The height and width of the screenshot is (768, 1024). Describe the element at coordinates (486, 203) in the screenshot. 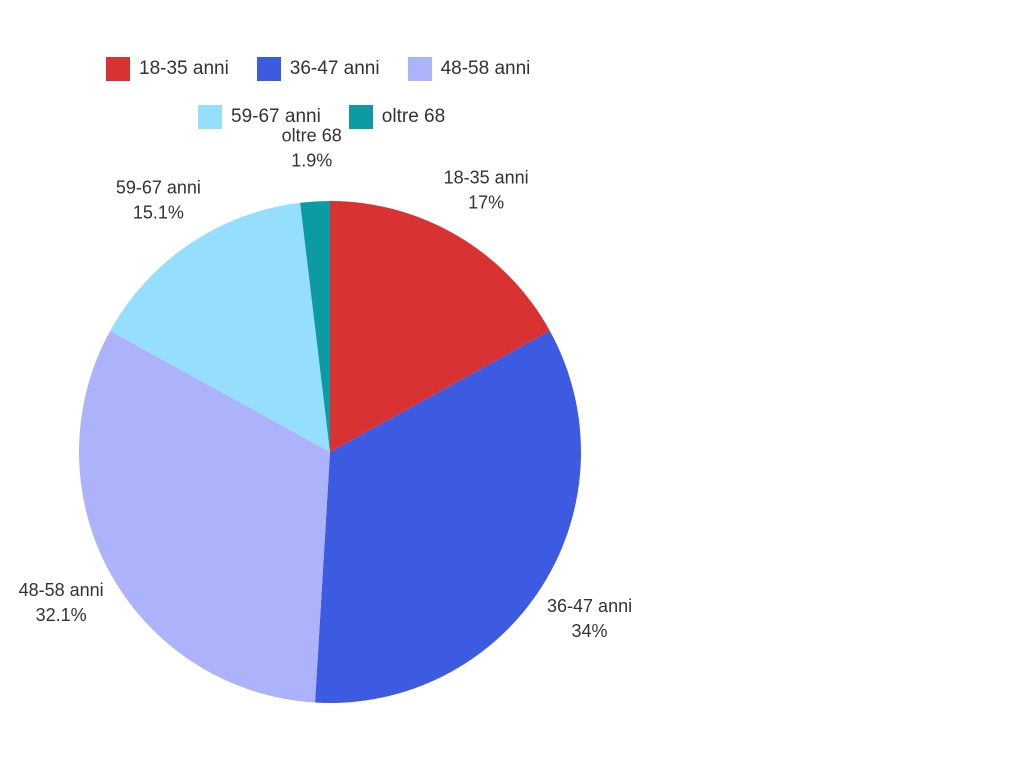

I see `slice-value-label: 17%` at that location.